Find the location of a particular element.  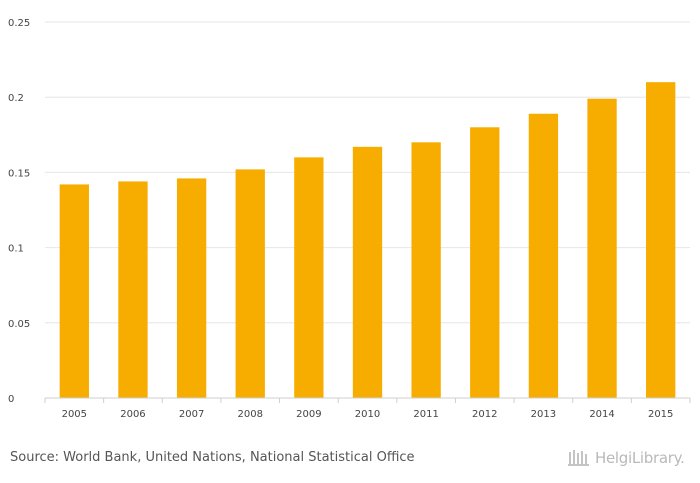

bar-2007 is located at coordinates (191, 288).